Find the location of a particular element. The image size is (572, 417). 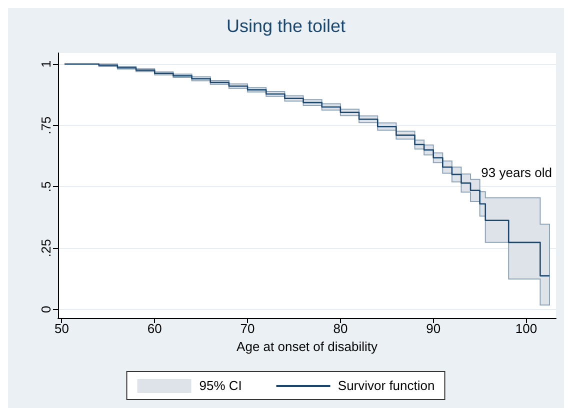

legend-label: Survivor function is located at coordinates (386, 385).